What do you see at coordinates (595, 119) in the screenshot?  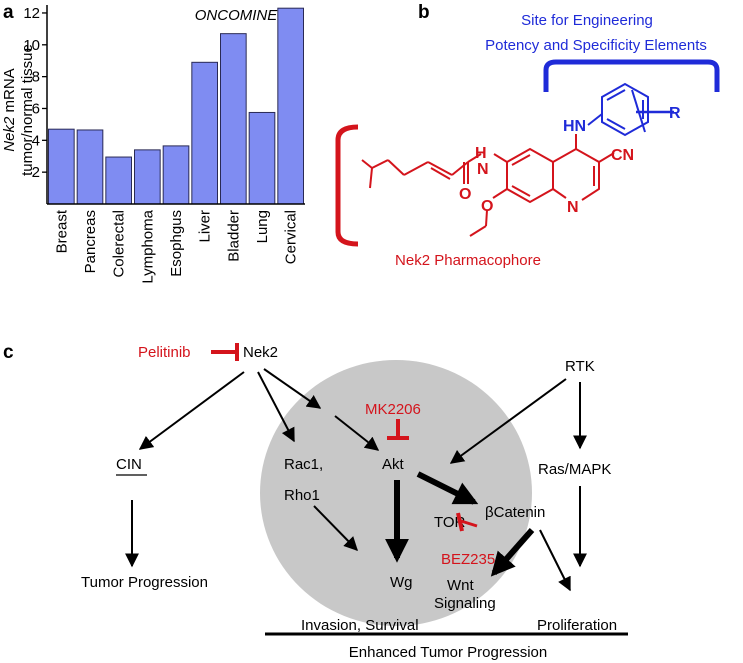 I see `bond-hn-ring` at bounding box center [595, 119].